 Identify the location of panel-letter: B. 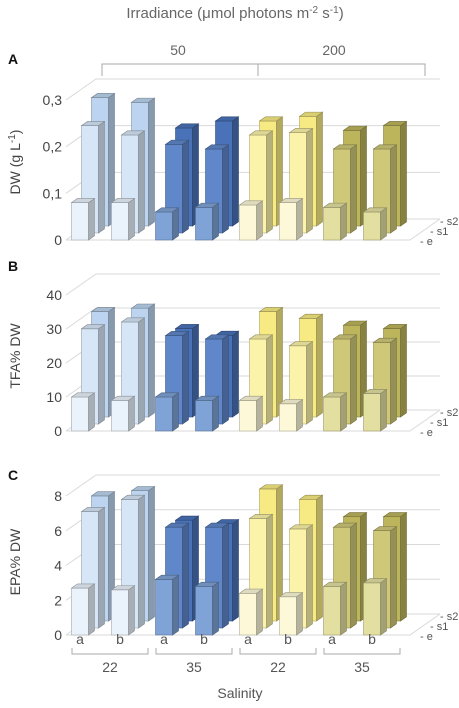
(13, 266).